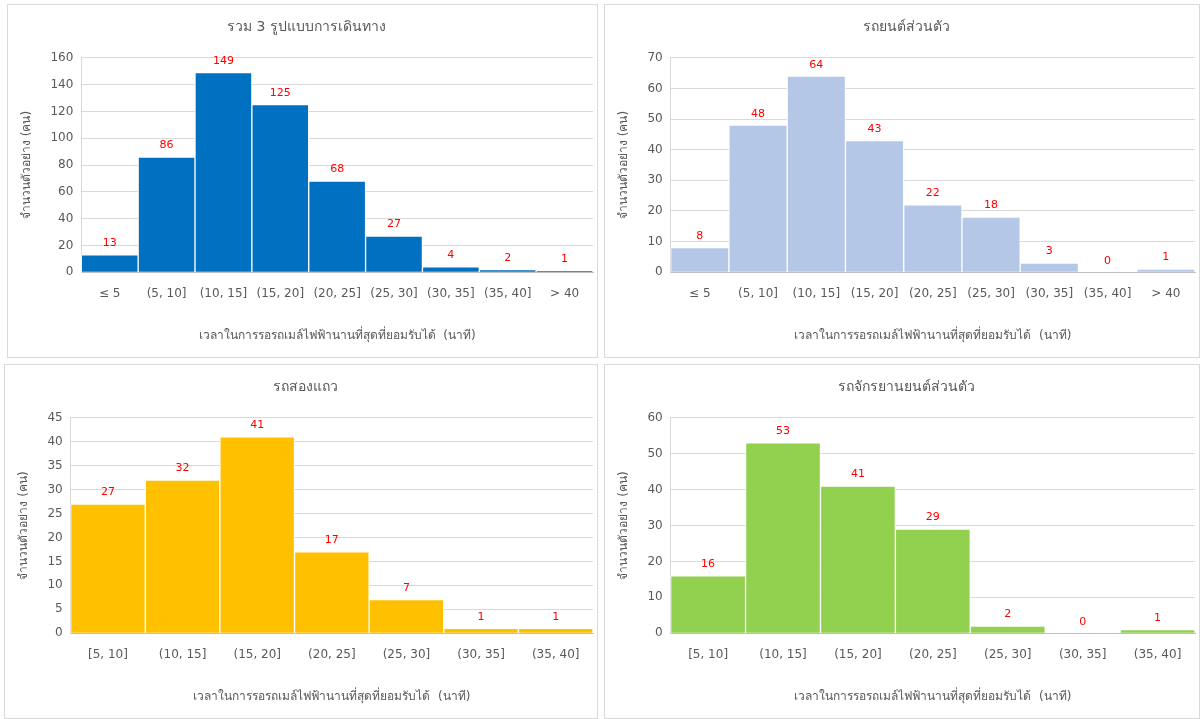  Describe the element at coordinates (906, 26) in the screenshot. I see `chart-title: รถยนต์ส่วนตัว` at that location.